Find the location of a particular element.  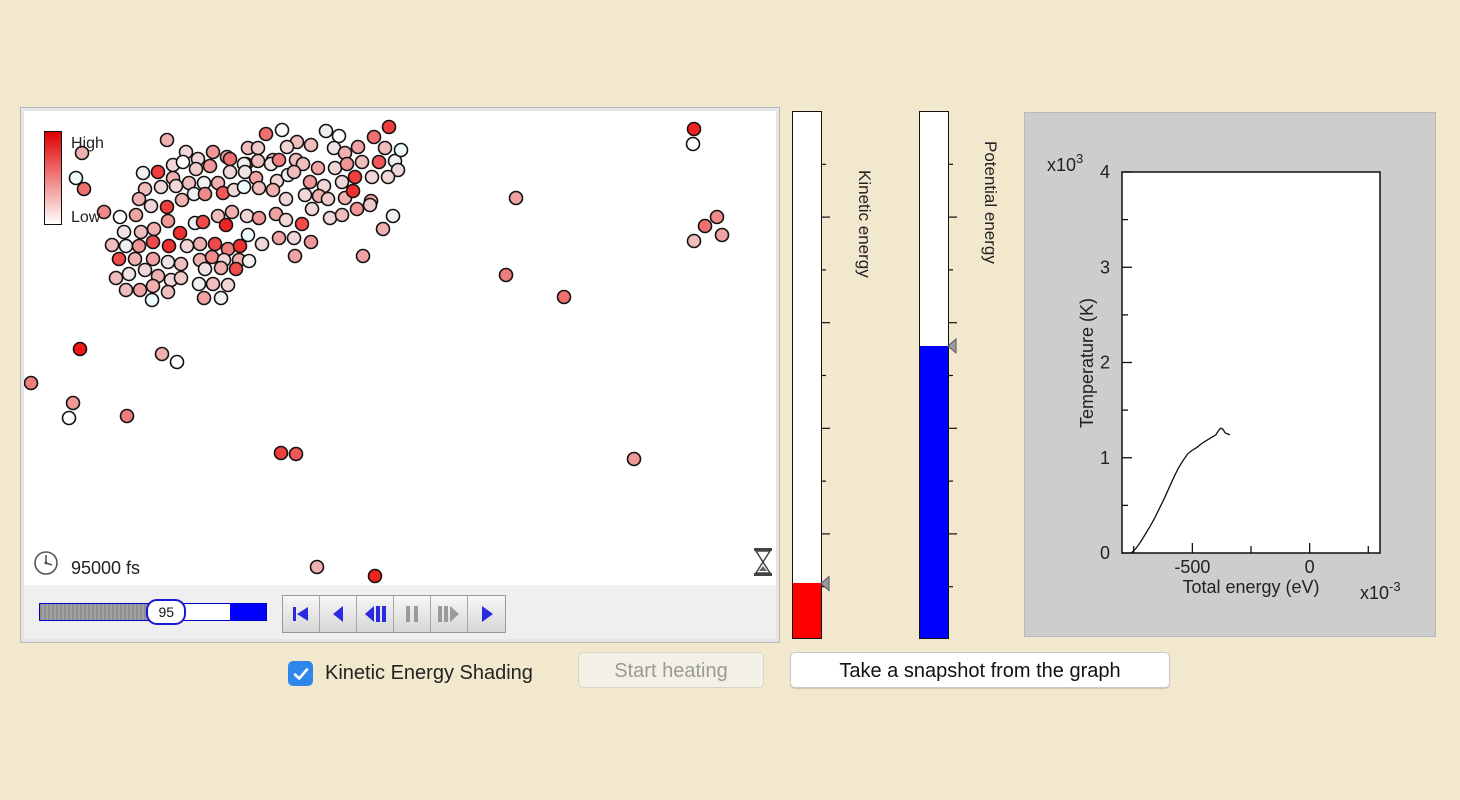

go-to-start-button is located at coordinates (301, 614).